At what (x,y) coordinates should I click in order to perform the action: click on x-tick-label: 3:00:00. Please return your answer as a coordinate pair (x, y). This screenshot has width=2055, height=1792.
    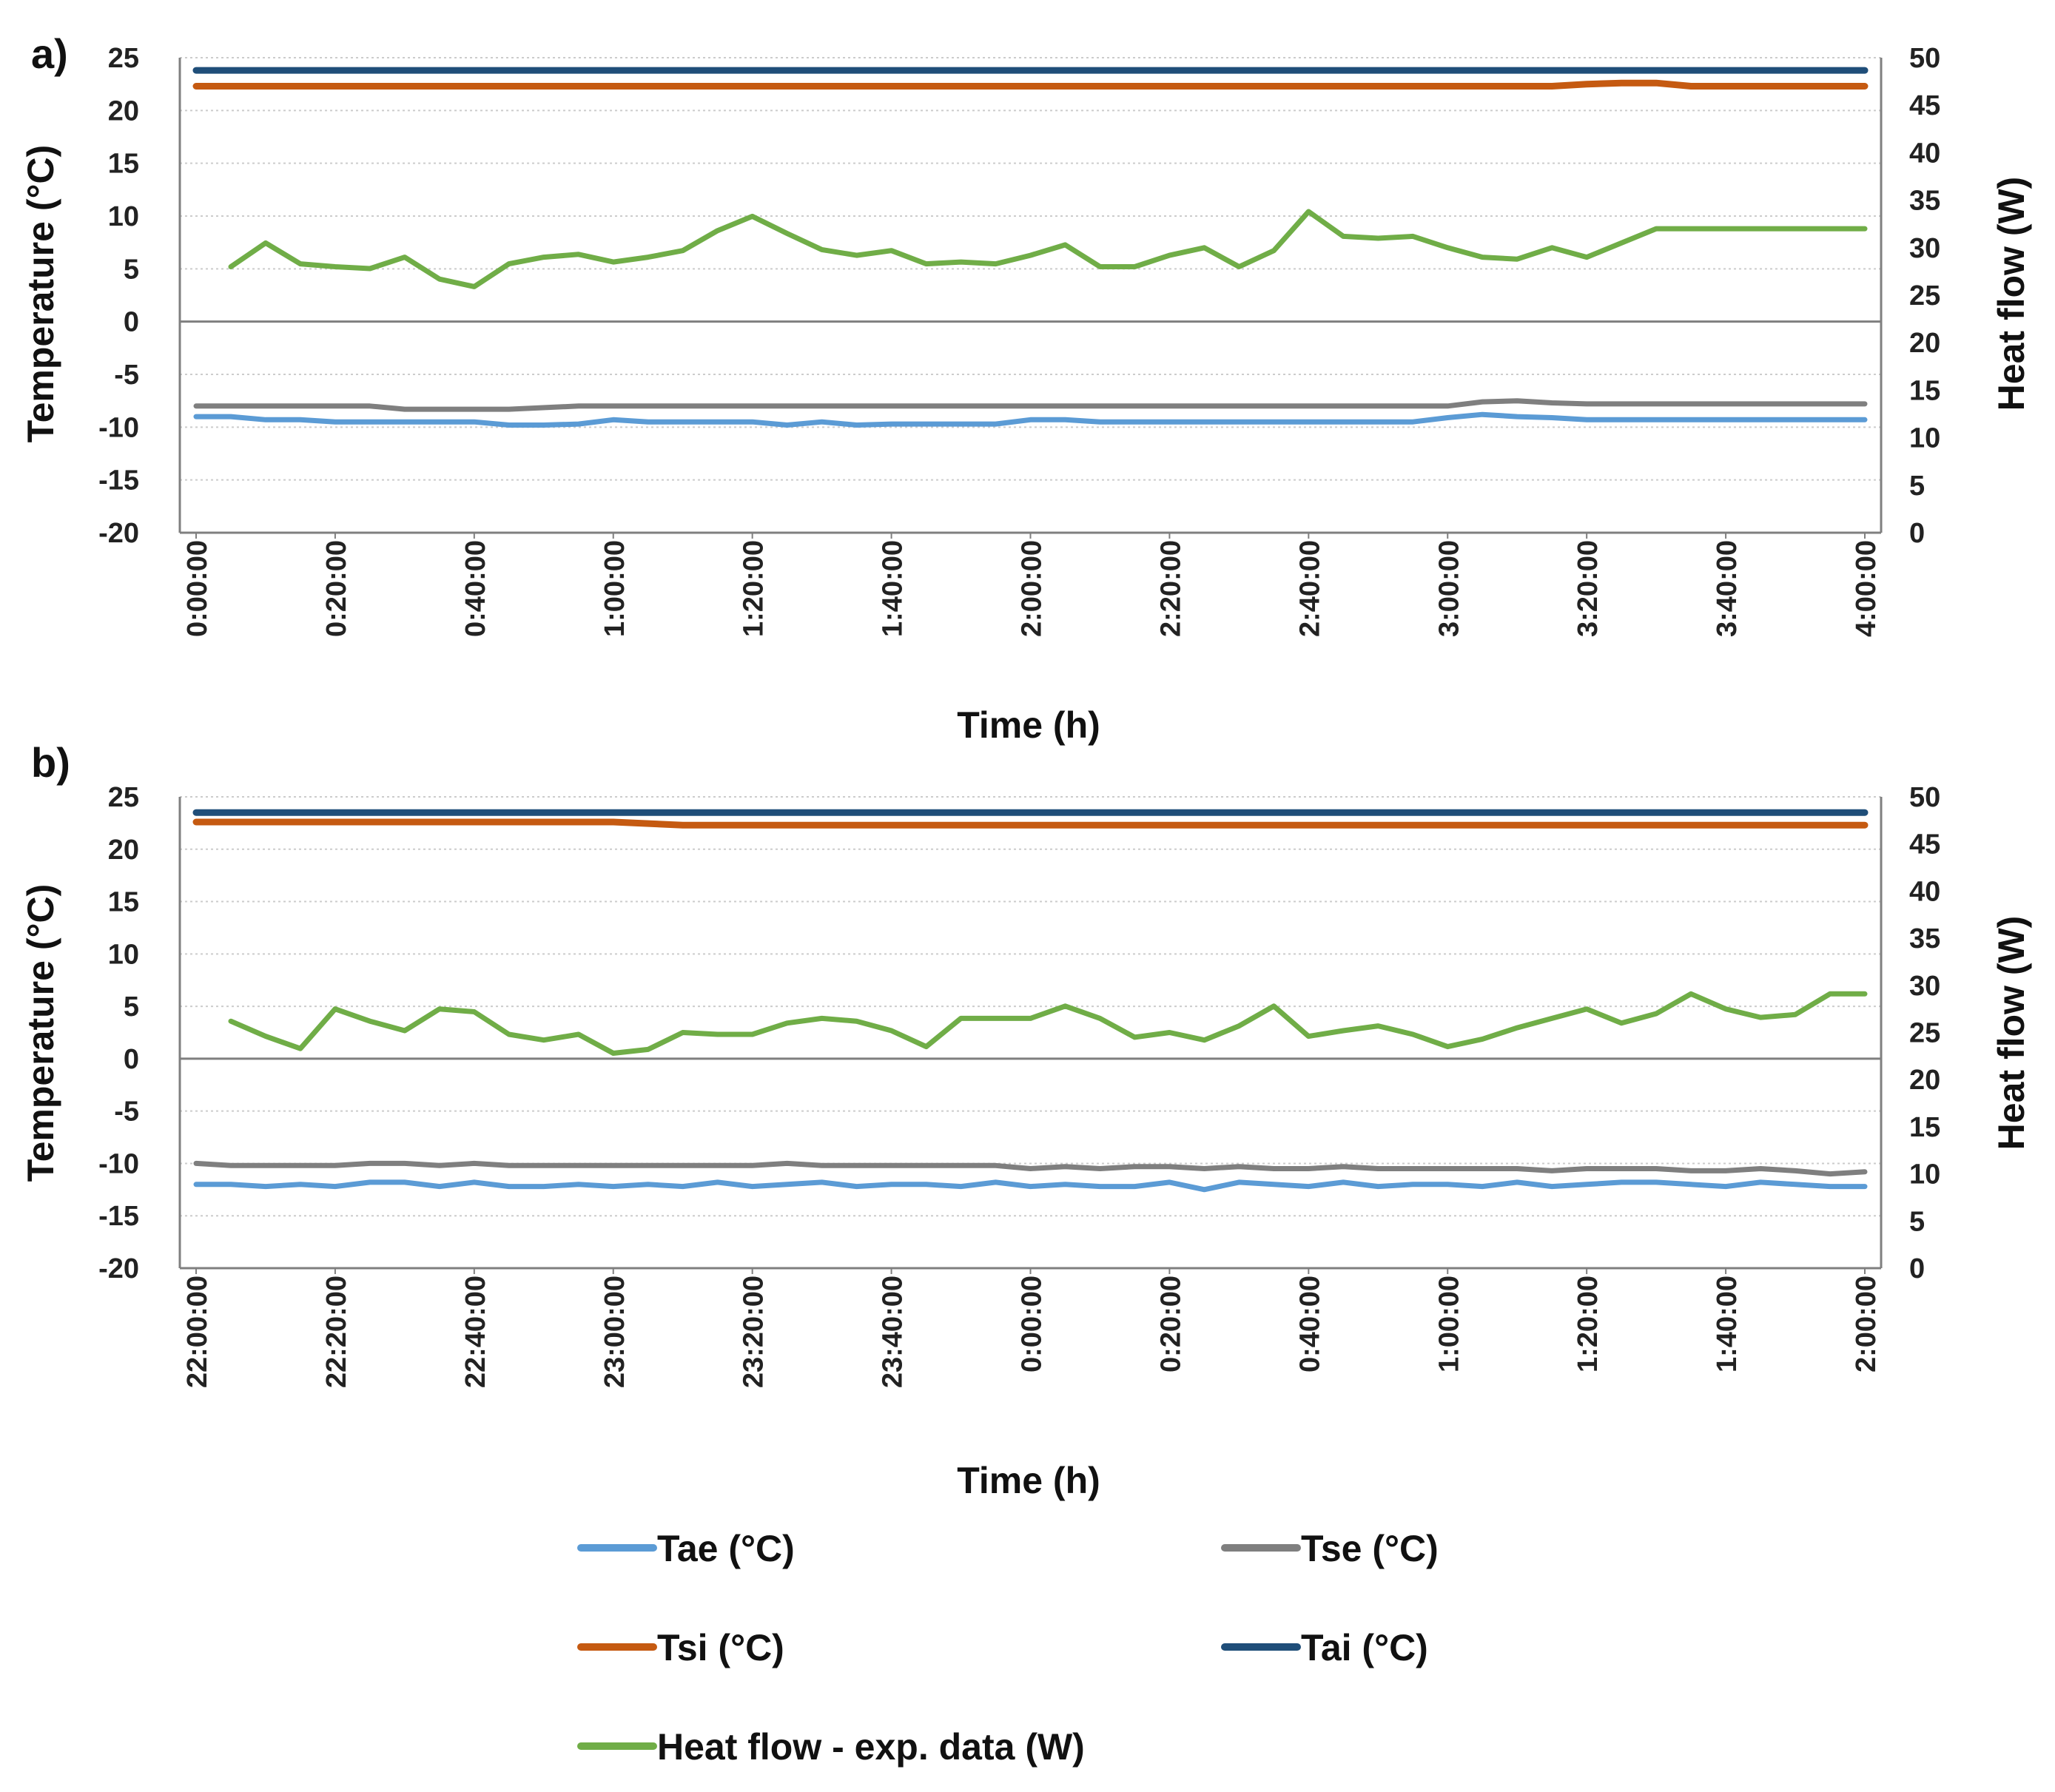
    Looking at the image, I should click on (1448, 588).